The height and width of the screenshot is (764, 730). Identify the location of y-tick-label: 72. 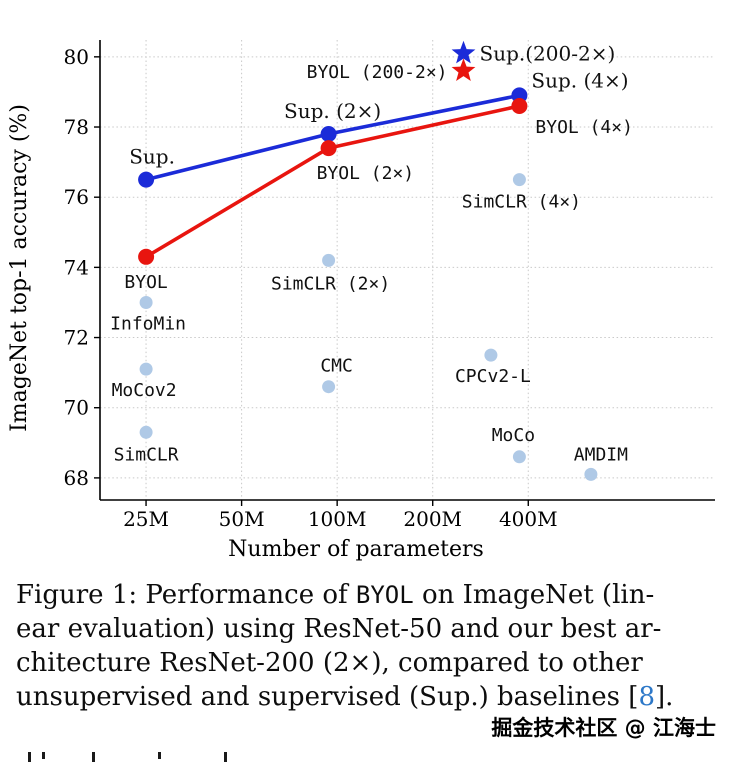
(76, 338).